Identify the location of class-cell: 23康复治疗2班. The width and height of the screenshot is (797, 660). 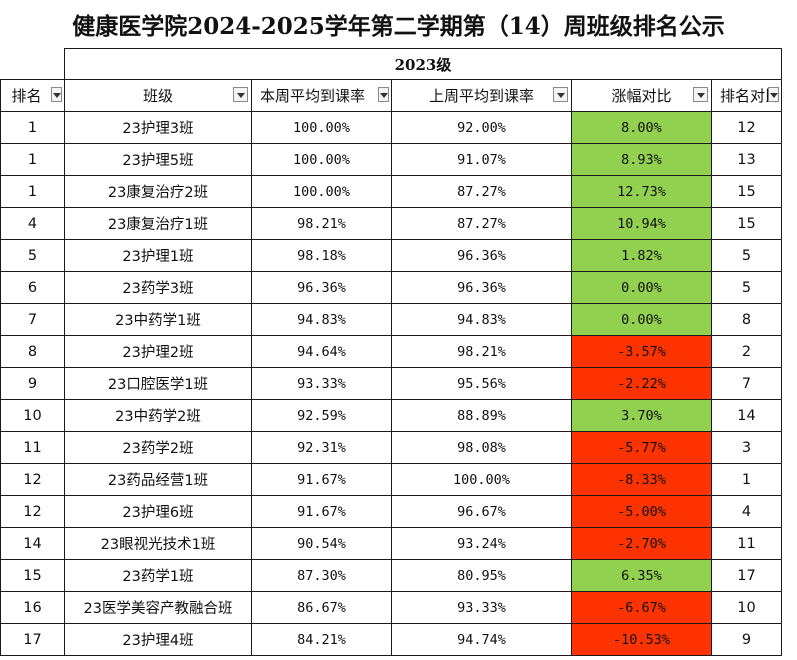
(158, 191).